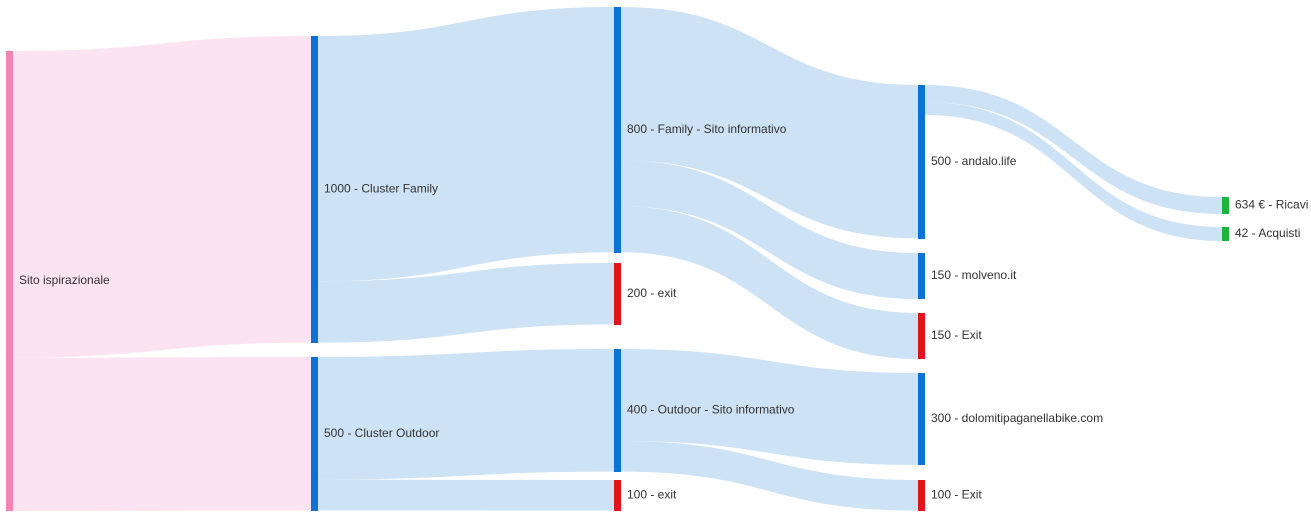 The image size is (1311, 518). Describe the element at coordinates (617, 294) in the screenshot. I see `node-exit200` at that location.